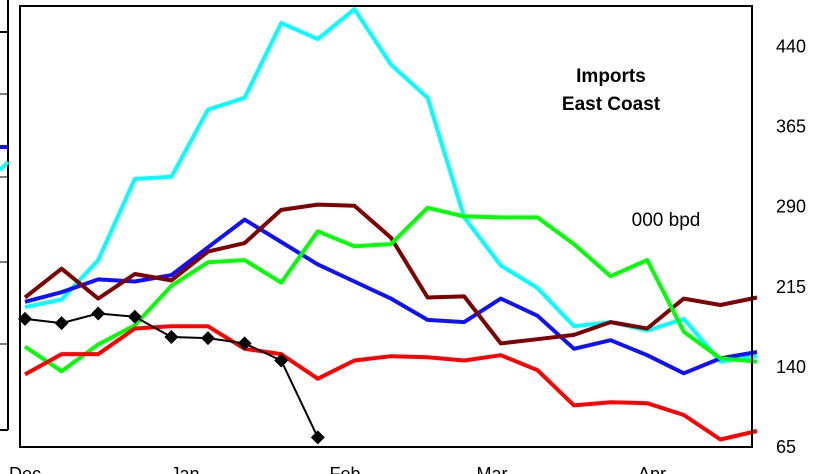  What do you see at coordinates (786, 447) in the screenshot?
I see `y-tick-label: 65` at bounding box center [786, 447].